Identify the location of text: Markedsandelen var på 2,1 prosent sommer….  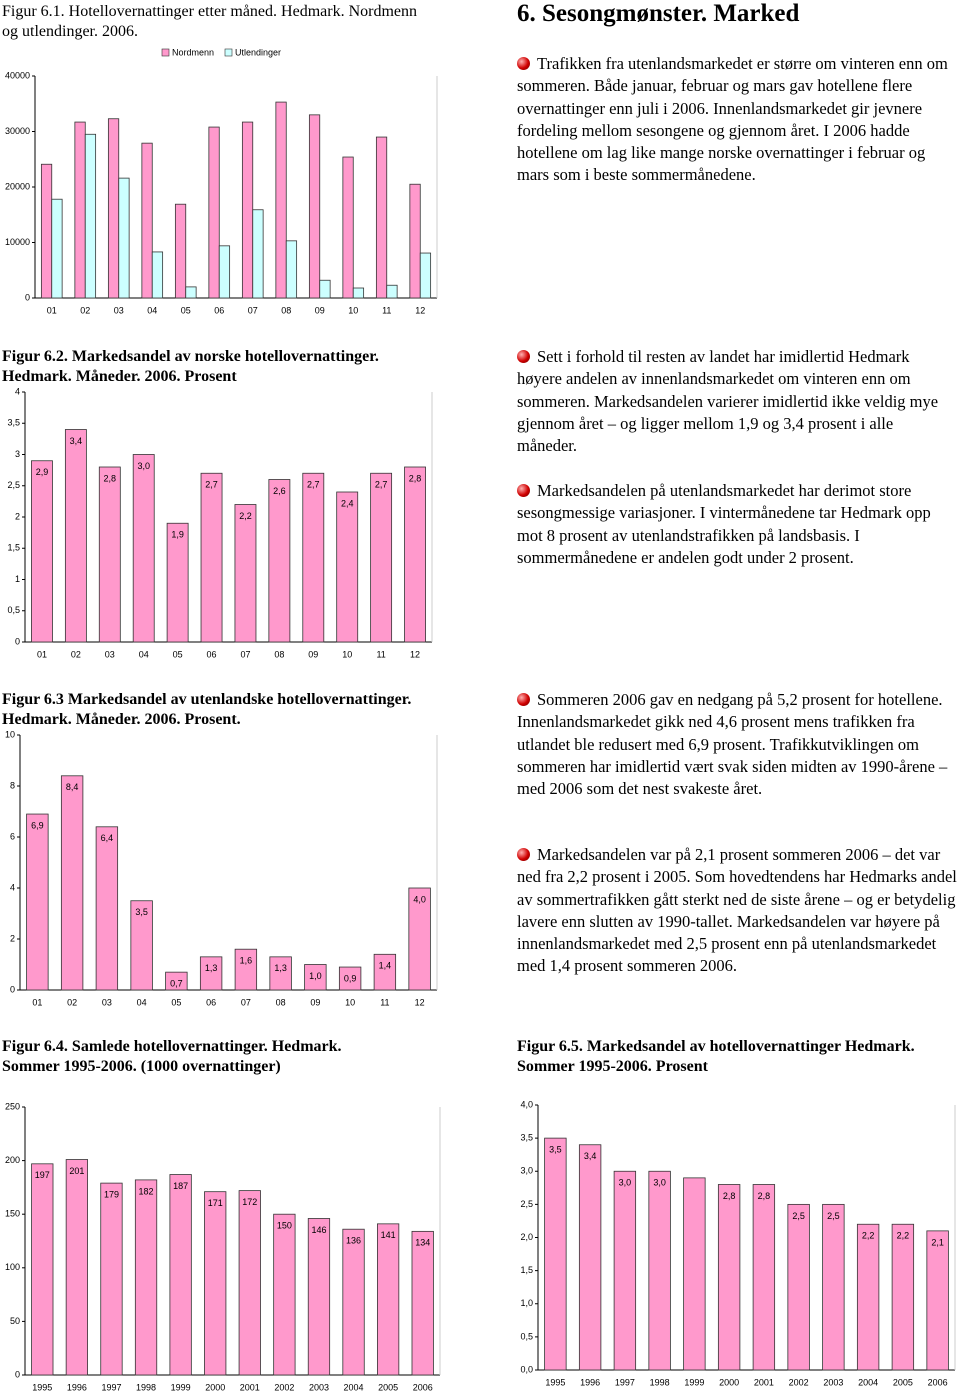
(737, 910).